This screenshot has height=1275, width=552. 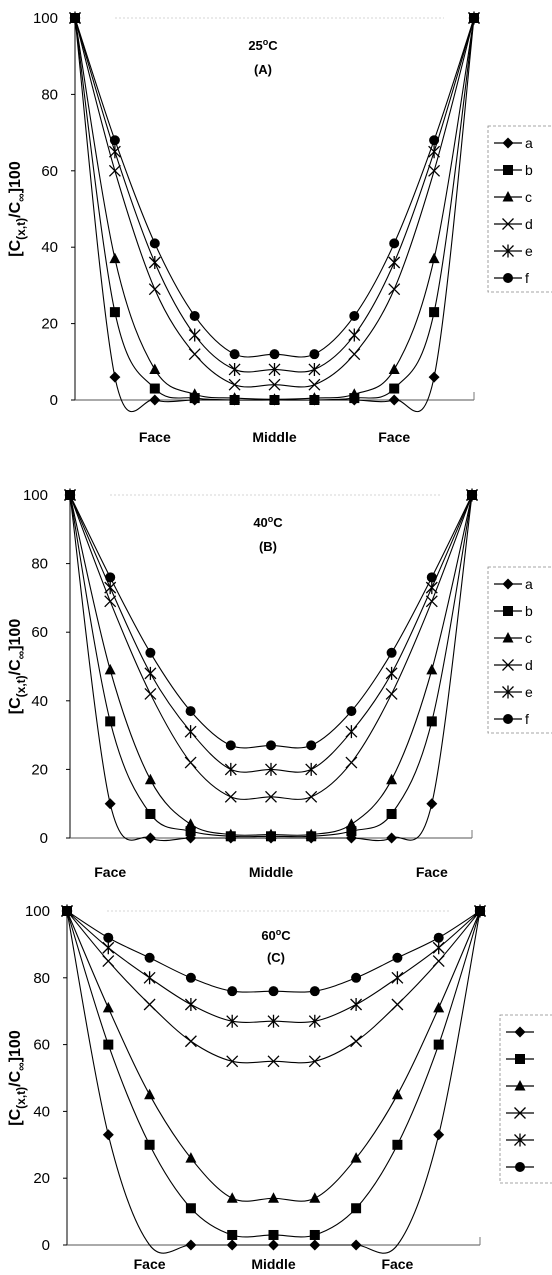 I want to click on chart-subtitle: (A), so click(x=263, y=69).